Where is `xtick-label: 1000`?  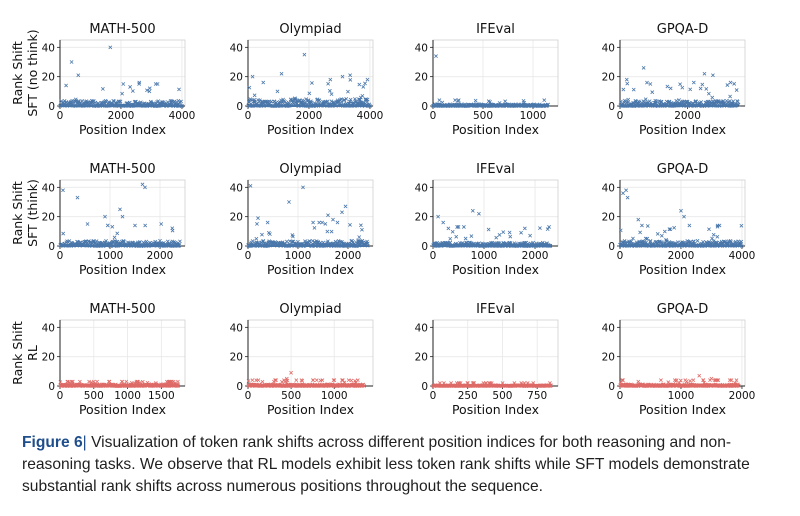 xtick-label: 1000 is located at coordinates (127, 396).